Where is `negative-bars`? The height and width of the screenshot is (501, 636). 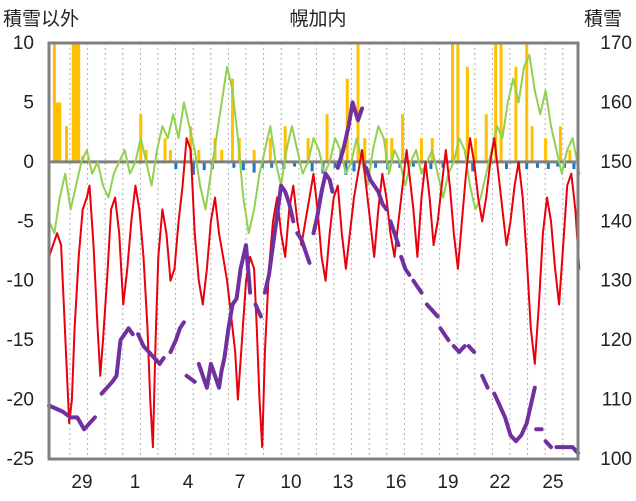 negative-bars is located at coordinates (375, 168).